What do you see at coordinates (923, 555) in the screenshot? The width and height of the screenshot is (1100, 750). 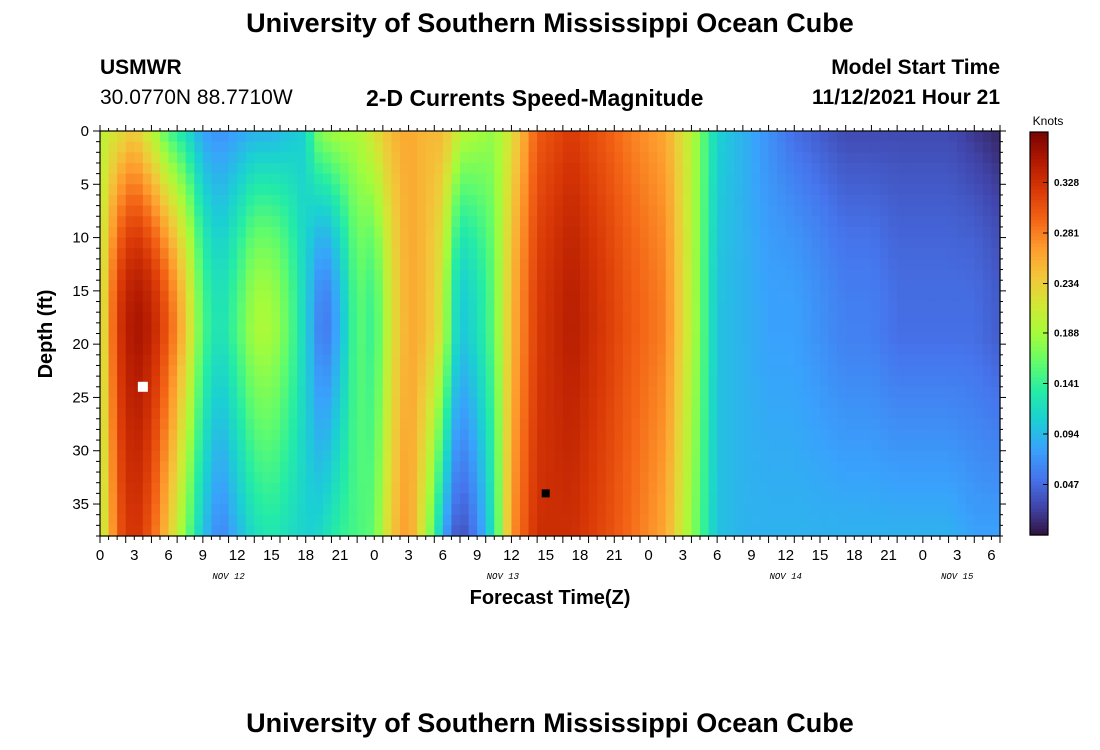 I see `x-tick-label: 0` at bounding box center [923, 555].